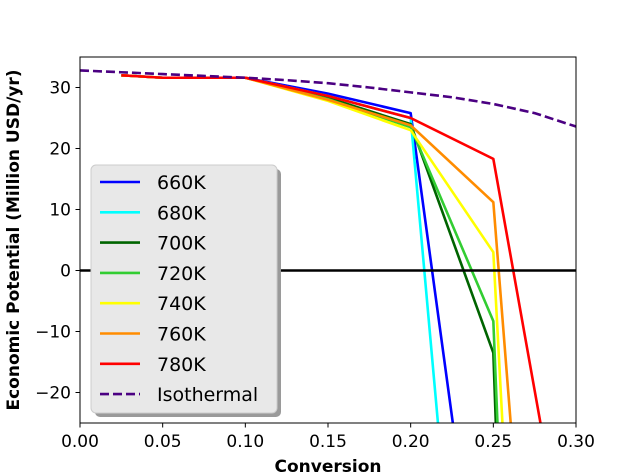 The width and height of the screenshot is (640, 476). I want to click on y-tick-label: 30, so click(60, 89).